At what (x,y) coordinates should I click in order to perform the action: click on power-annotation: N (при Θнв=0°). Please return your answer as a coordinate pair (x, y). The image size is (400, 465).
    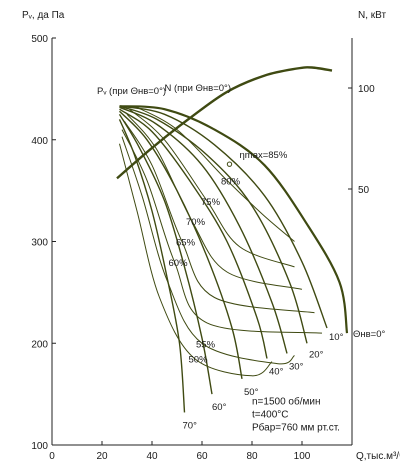
    Looking at the image, I should click on (198, 88).